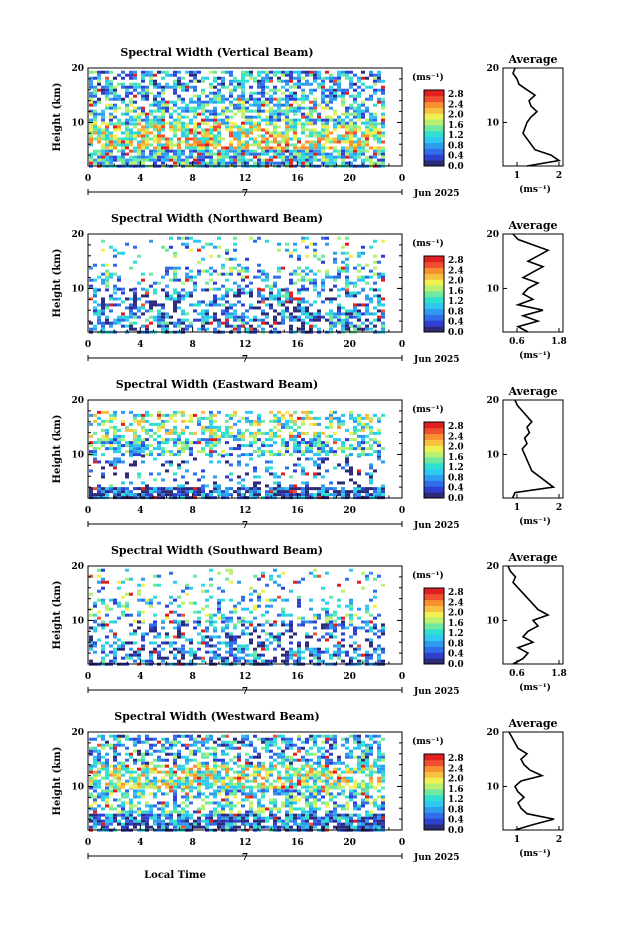 The width and height of the screenshot is (622, 929). I want to click on average-x-tick-label: 1, so click(517, 508).